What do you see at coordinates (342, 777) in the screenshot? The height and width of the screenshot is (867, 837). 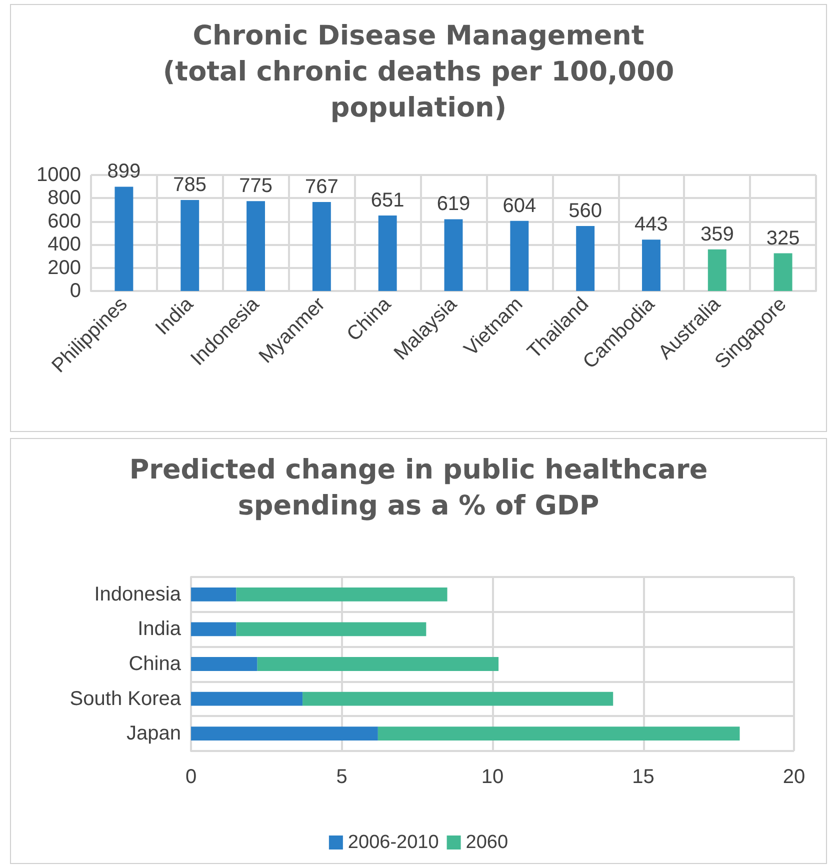 I see `x-tick-label: 5` at bounding box center [342, 777].